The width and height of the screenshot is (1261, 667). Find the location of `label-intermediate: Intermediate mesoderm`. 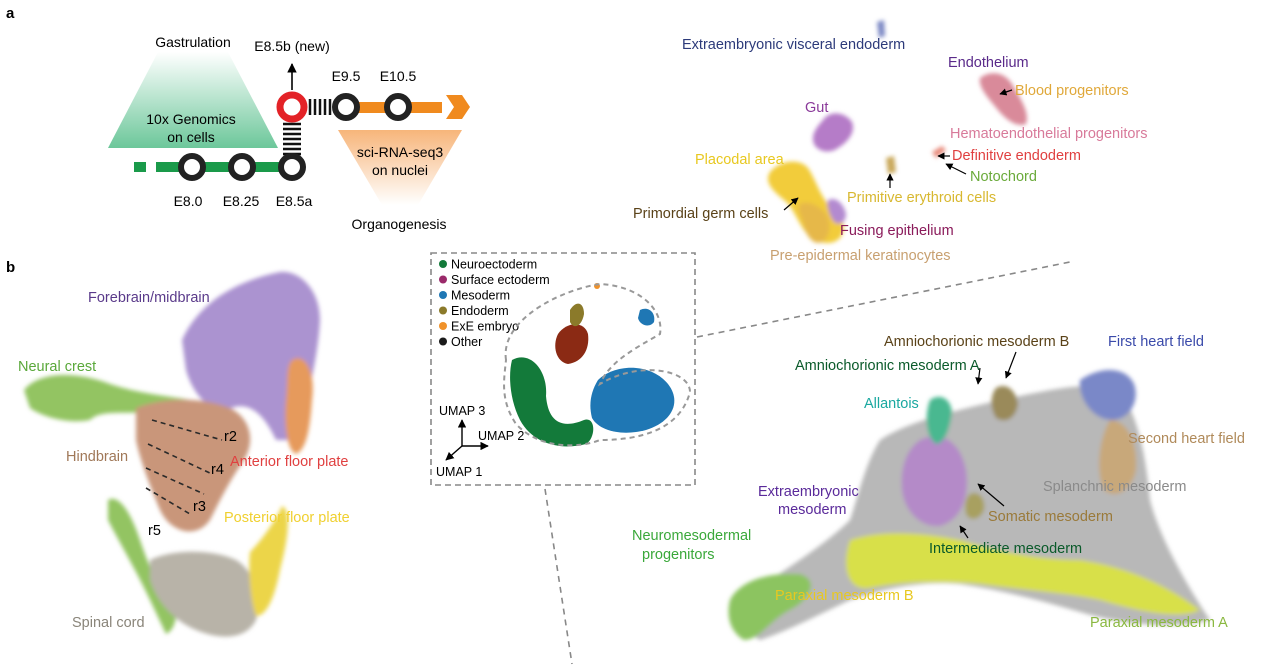

label-intermediate: Intermediate mesoderm is located at coordinates (1005, 549).